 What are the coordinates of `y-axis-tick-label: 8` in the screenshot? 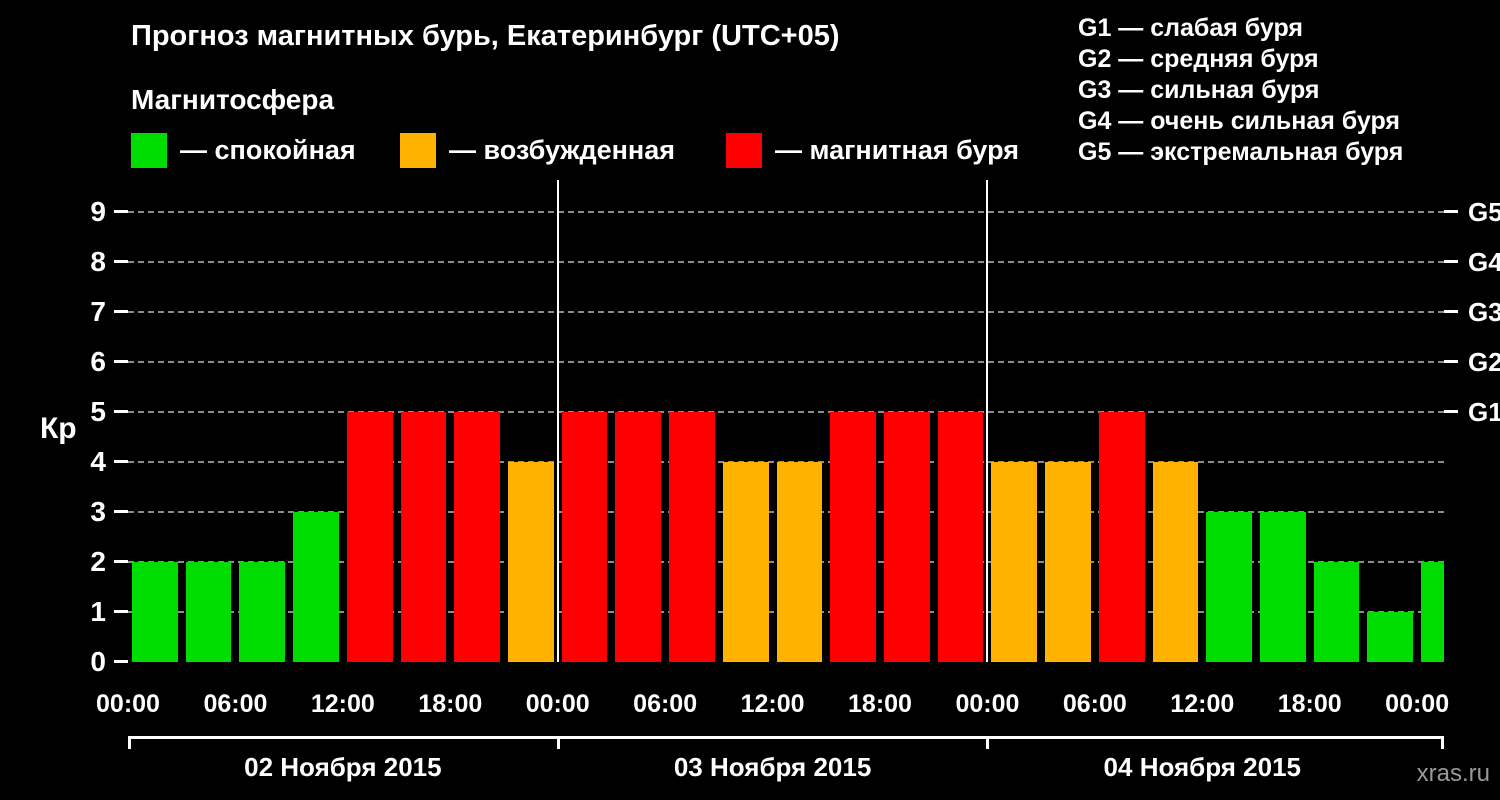 It's located at (98, 261).